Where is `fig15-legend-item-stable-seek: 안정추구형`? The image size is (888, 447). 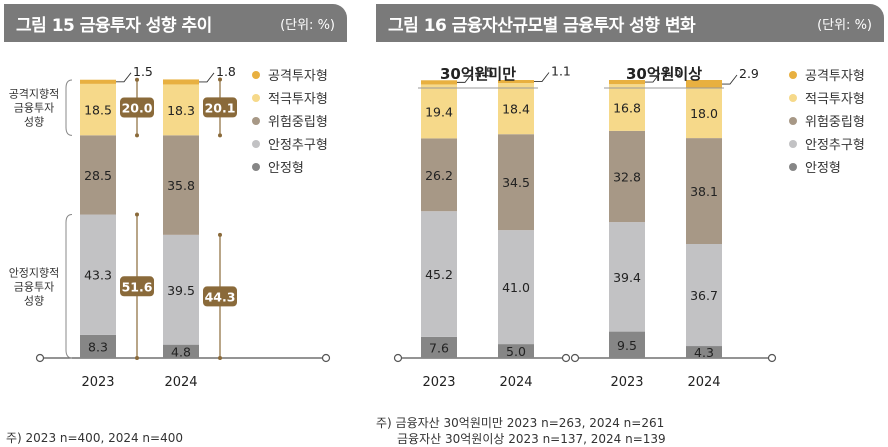 fig15-legend-item-stable-seek: 안정추구형 is located at coordinates (298, 145).